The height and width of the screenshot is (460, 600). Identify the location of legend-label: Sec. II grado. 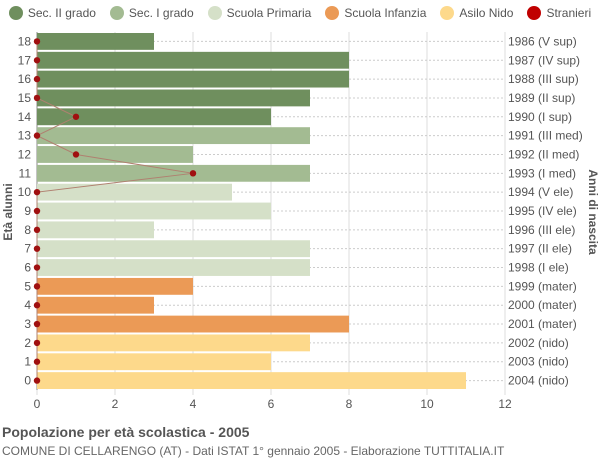
(61, 13).